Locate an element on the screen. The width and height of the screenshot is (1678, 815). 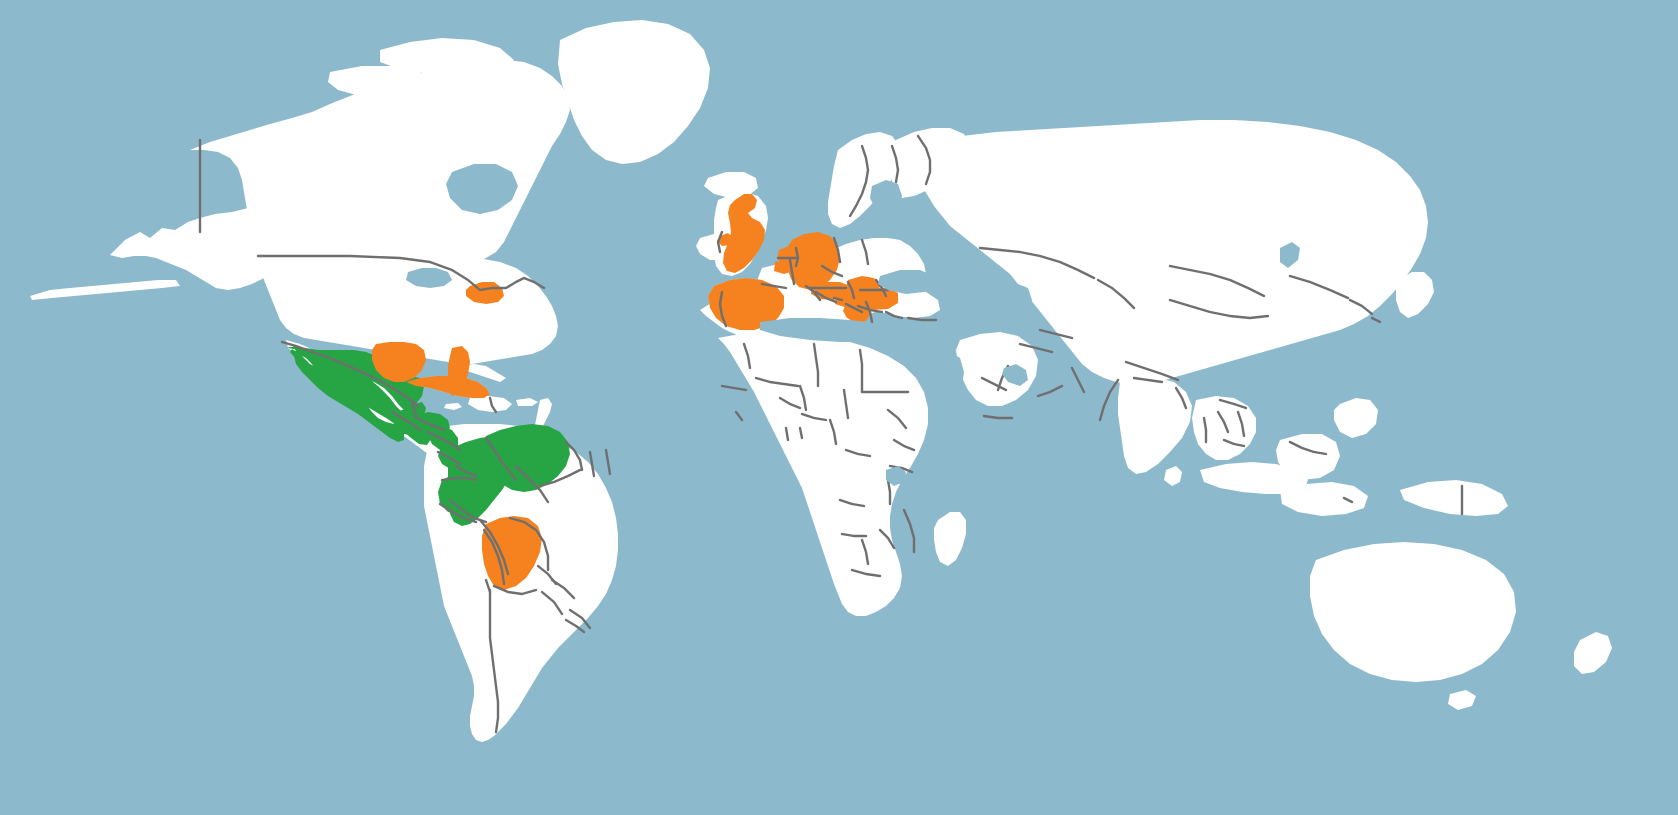
border-argentina-uruguay is located at coordinates (575, 626).